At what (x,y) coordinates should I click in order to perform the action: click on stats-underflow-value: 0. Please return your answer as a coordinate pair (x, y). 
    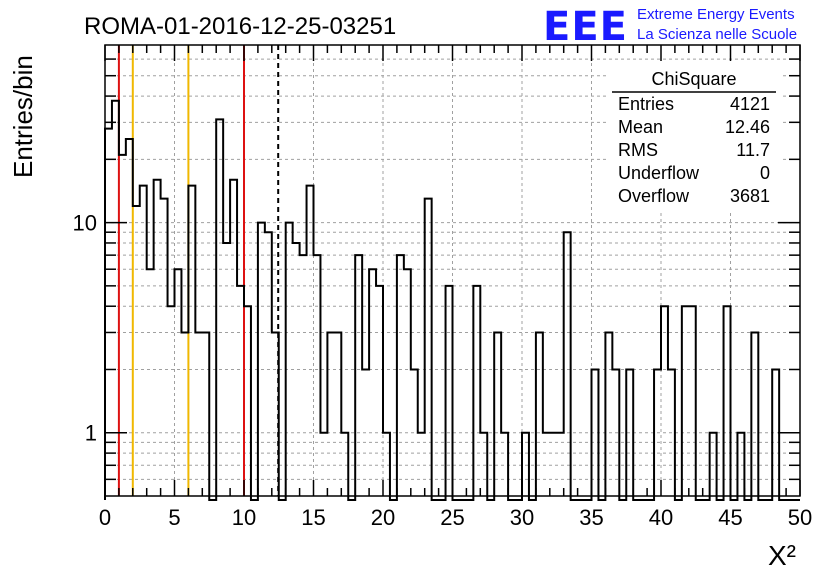
    Looking at the image, I should click on (765, 173).